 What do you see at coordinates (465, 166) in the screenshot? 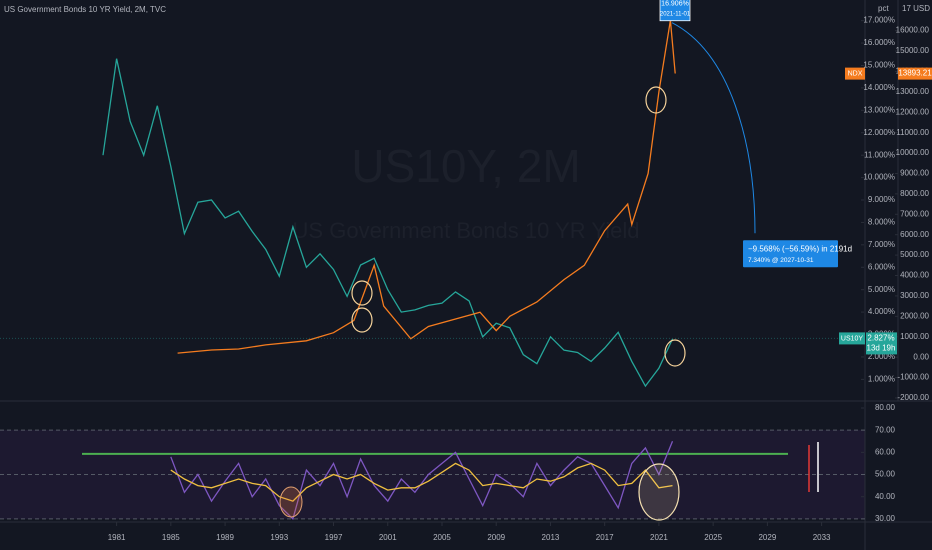
I see `watermark: US10Y, 2M` at bounding box center [465, 166].